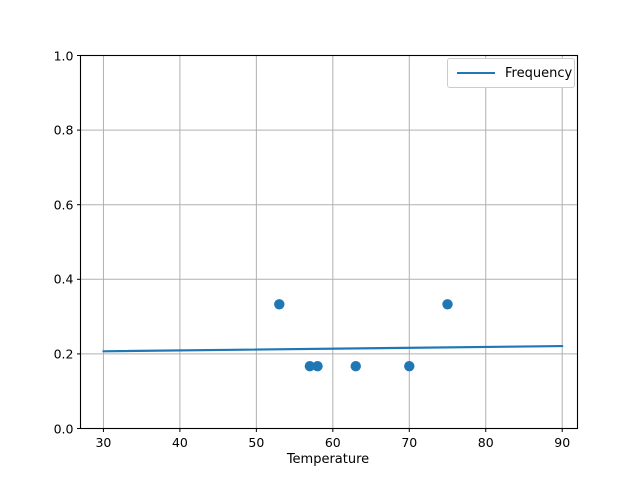  Describe the element at coordinates (63, 428) in the screenshot. I see `y-tick-label-0.0: 0.0` at that location.